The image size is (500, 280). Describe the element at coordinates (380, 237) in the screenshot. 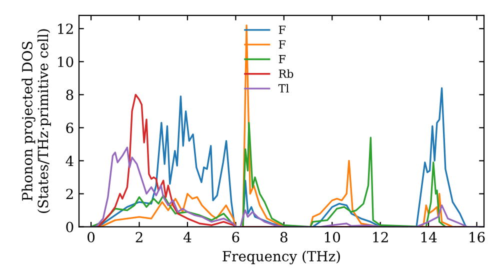

I see `x-tick-label: 12` at that location.